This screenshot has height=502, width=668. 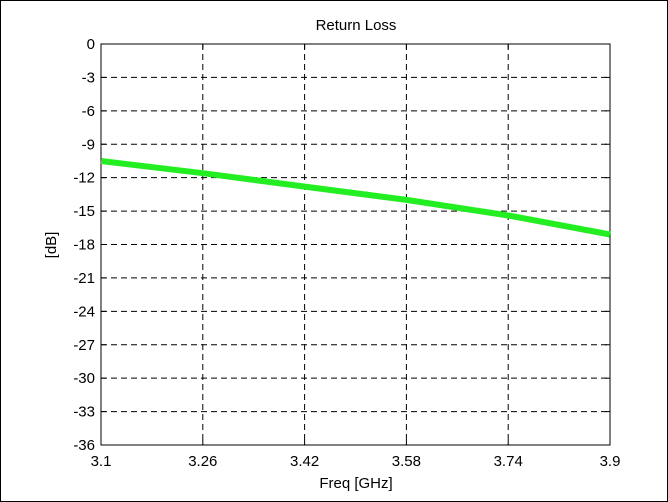 What do you see at coordinates (51, 245) in the screenshot?
I see `y-axis-label: [dB]` at bounding box center [51, 245].